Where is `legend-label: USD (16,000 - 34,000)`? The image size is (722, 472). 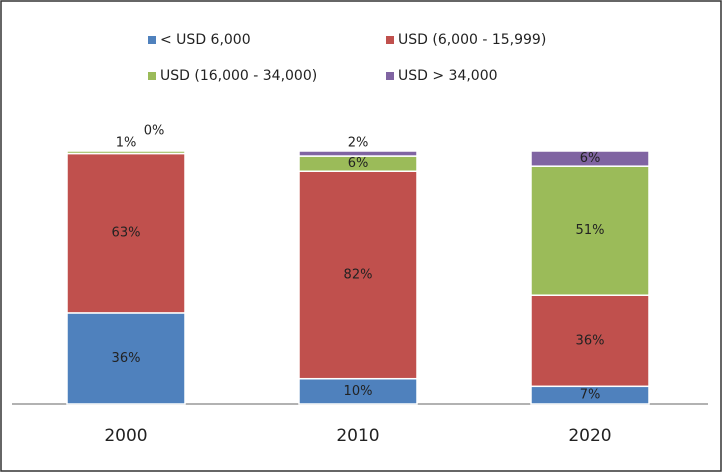 legend-label: USD (16,000 - 34,000) is located at coordinates (238, 76).